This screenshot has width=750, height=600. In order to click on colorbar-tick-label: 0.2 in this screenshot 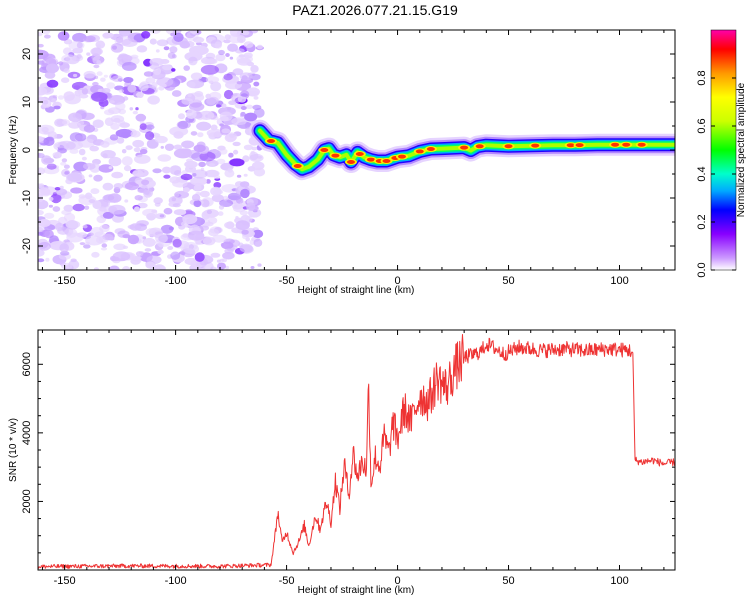, I will do `click(702, 221)`.